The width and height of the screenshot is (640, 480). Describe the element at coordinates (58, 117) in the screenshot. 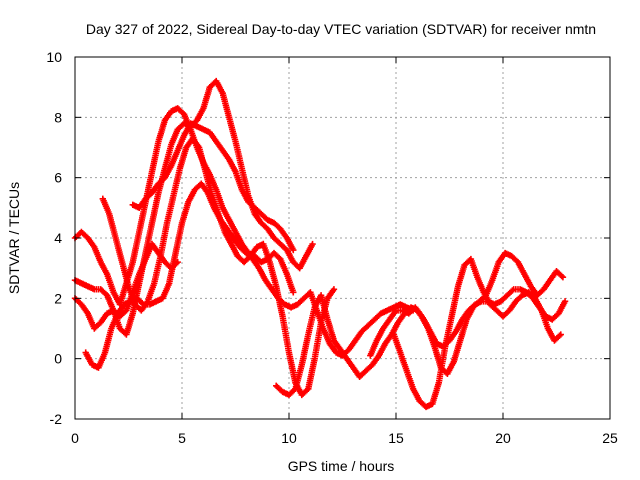

I see `y-tick-label: 8` at that location.